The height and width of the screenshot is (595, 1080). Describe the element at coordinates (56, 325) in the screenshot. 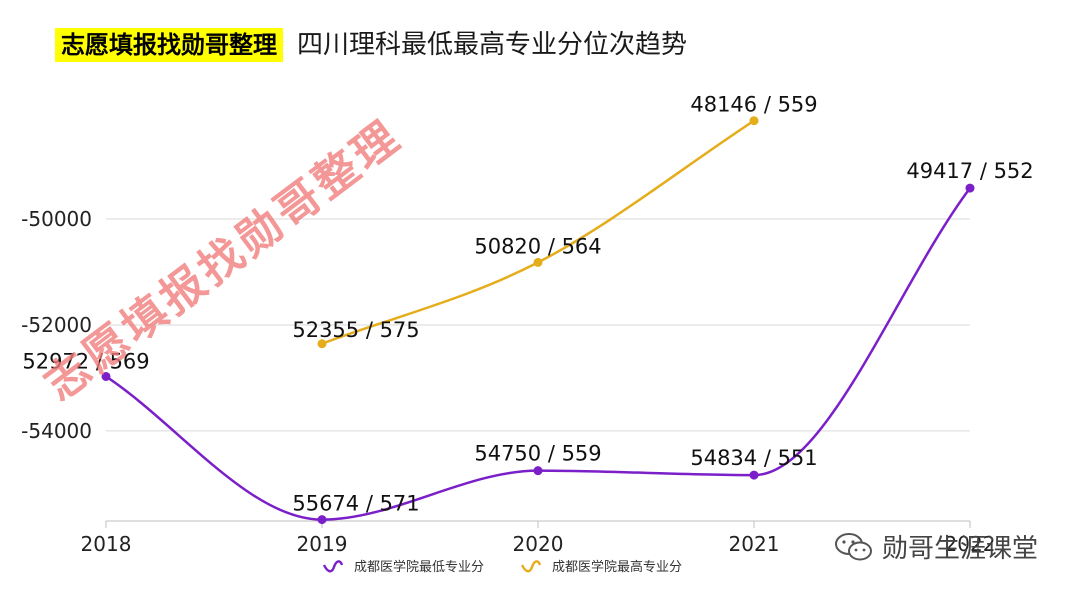

I see `y-tick-label-1: -52000` at that location.